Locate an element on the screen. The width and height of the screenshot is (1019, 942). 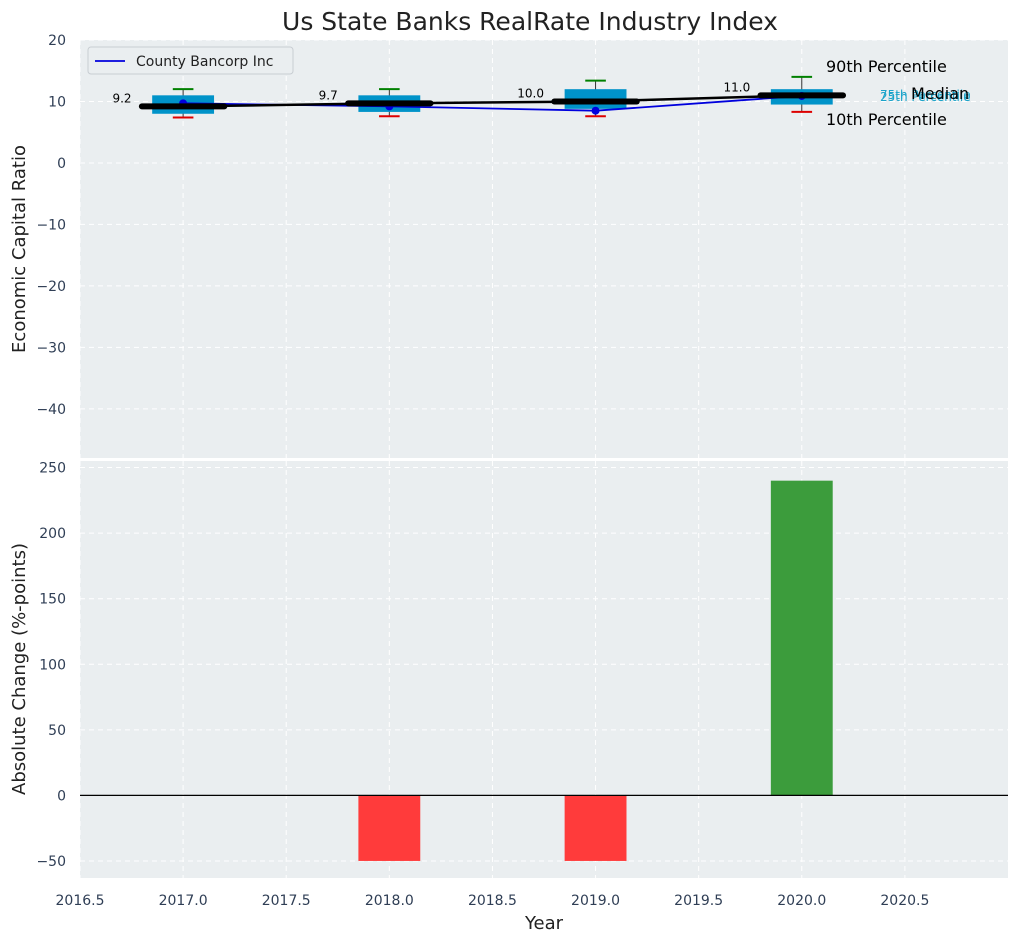
x-tick-label: 2020.0 is located at coordinates (801, 901).